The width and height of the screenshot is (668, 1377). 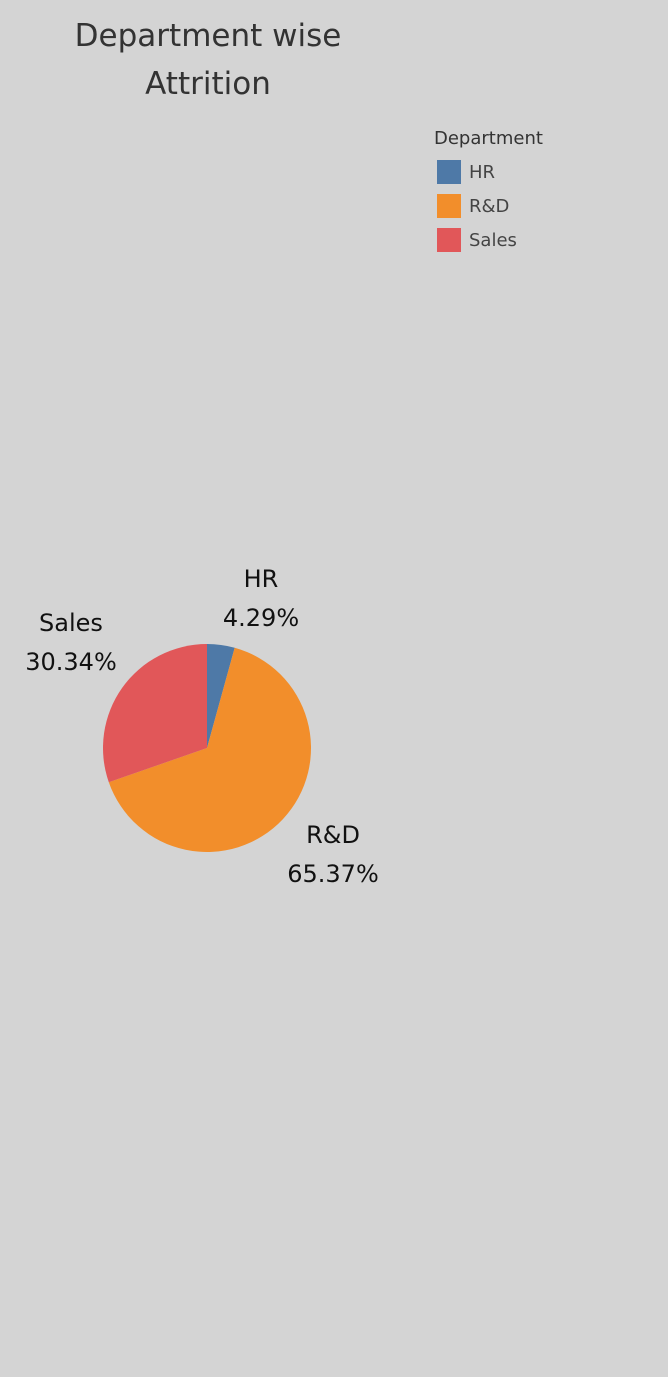 I want to click on legend-title: Department, so click(x=488, y=138).